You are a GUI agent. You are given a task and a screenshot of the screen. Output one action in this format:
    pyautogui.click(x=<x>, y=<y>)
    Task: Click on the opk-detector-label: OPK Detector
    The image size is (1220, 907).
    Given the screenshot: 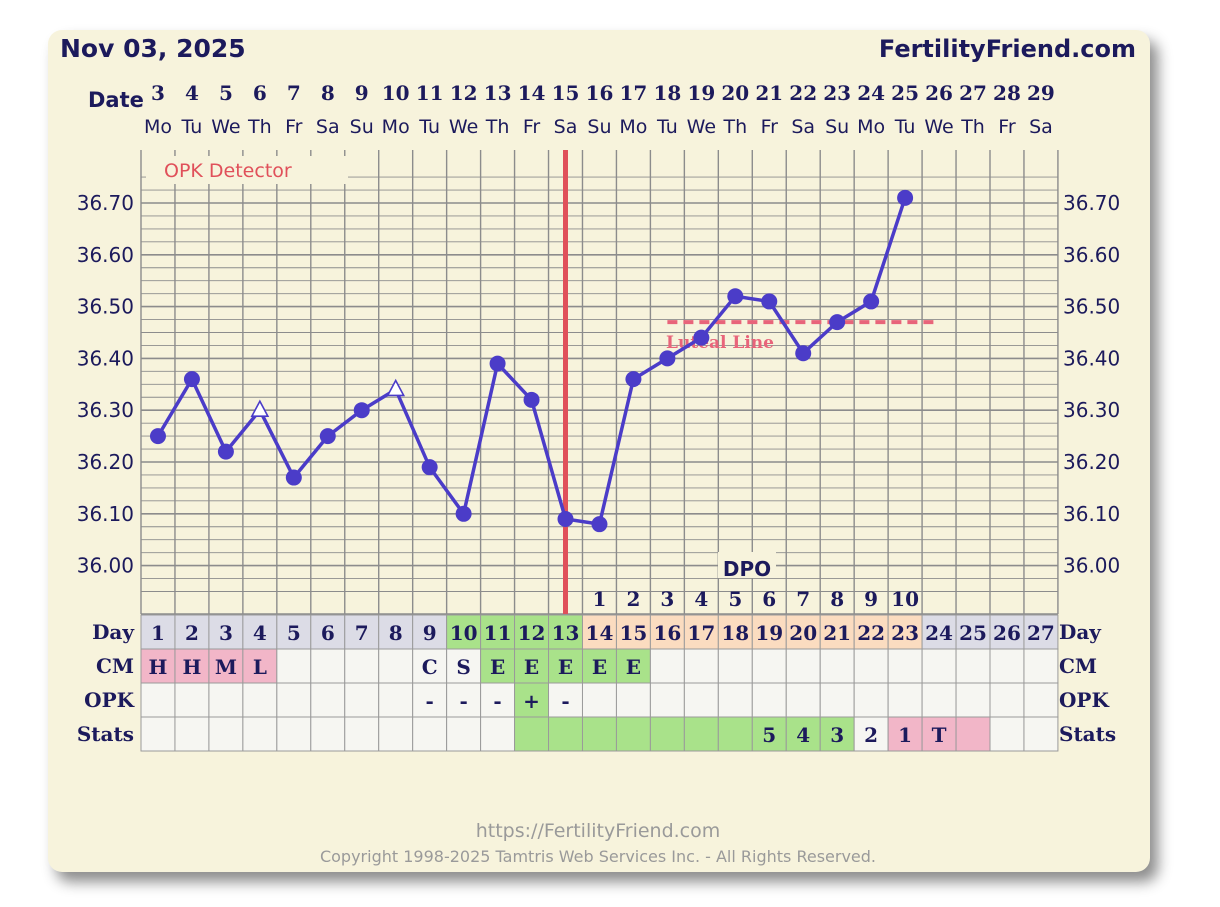 What is the action you would take?
    pyautogui.click(x=228, y=171)
    